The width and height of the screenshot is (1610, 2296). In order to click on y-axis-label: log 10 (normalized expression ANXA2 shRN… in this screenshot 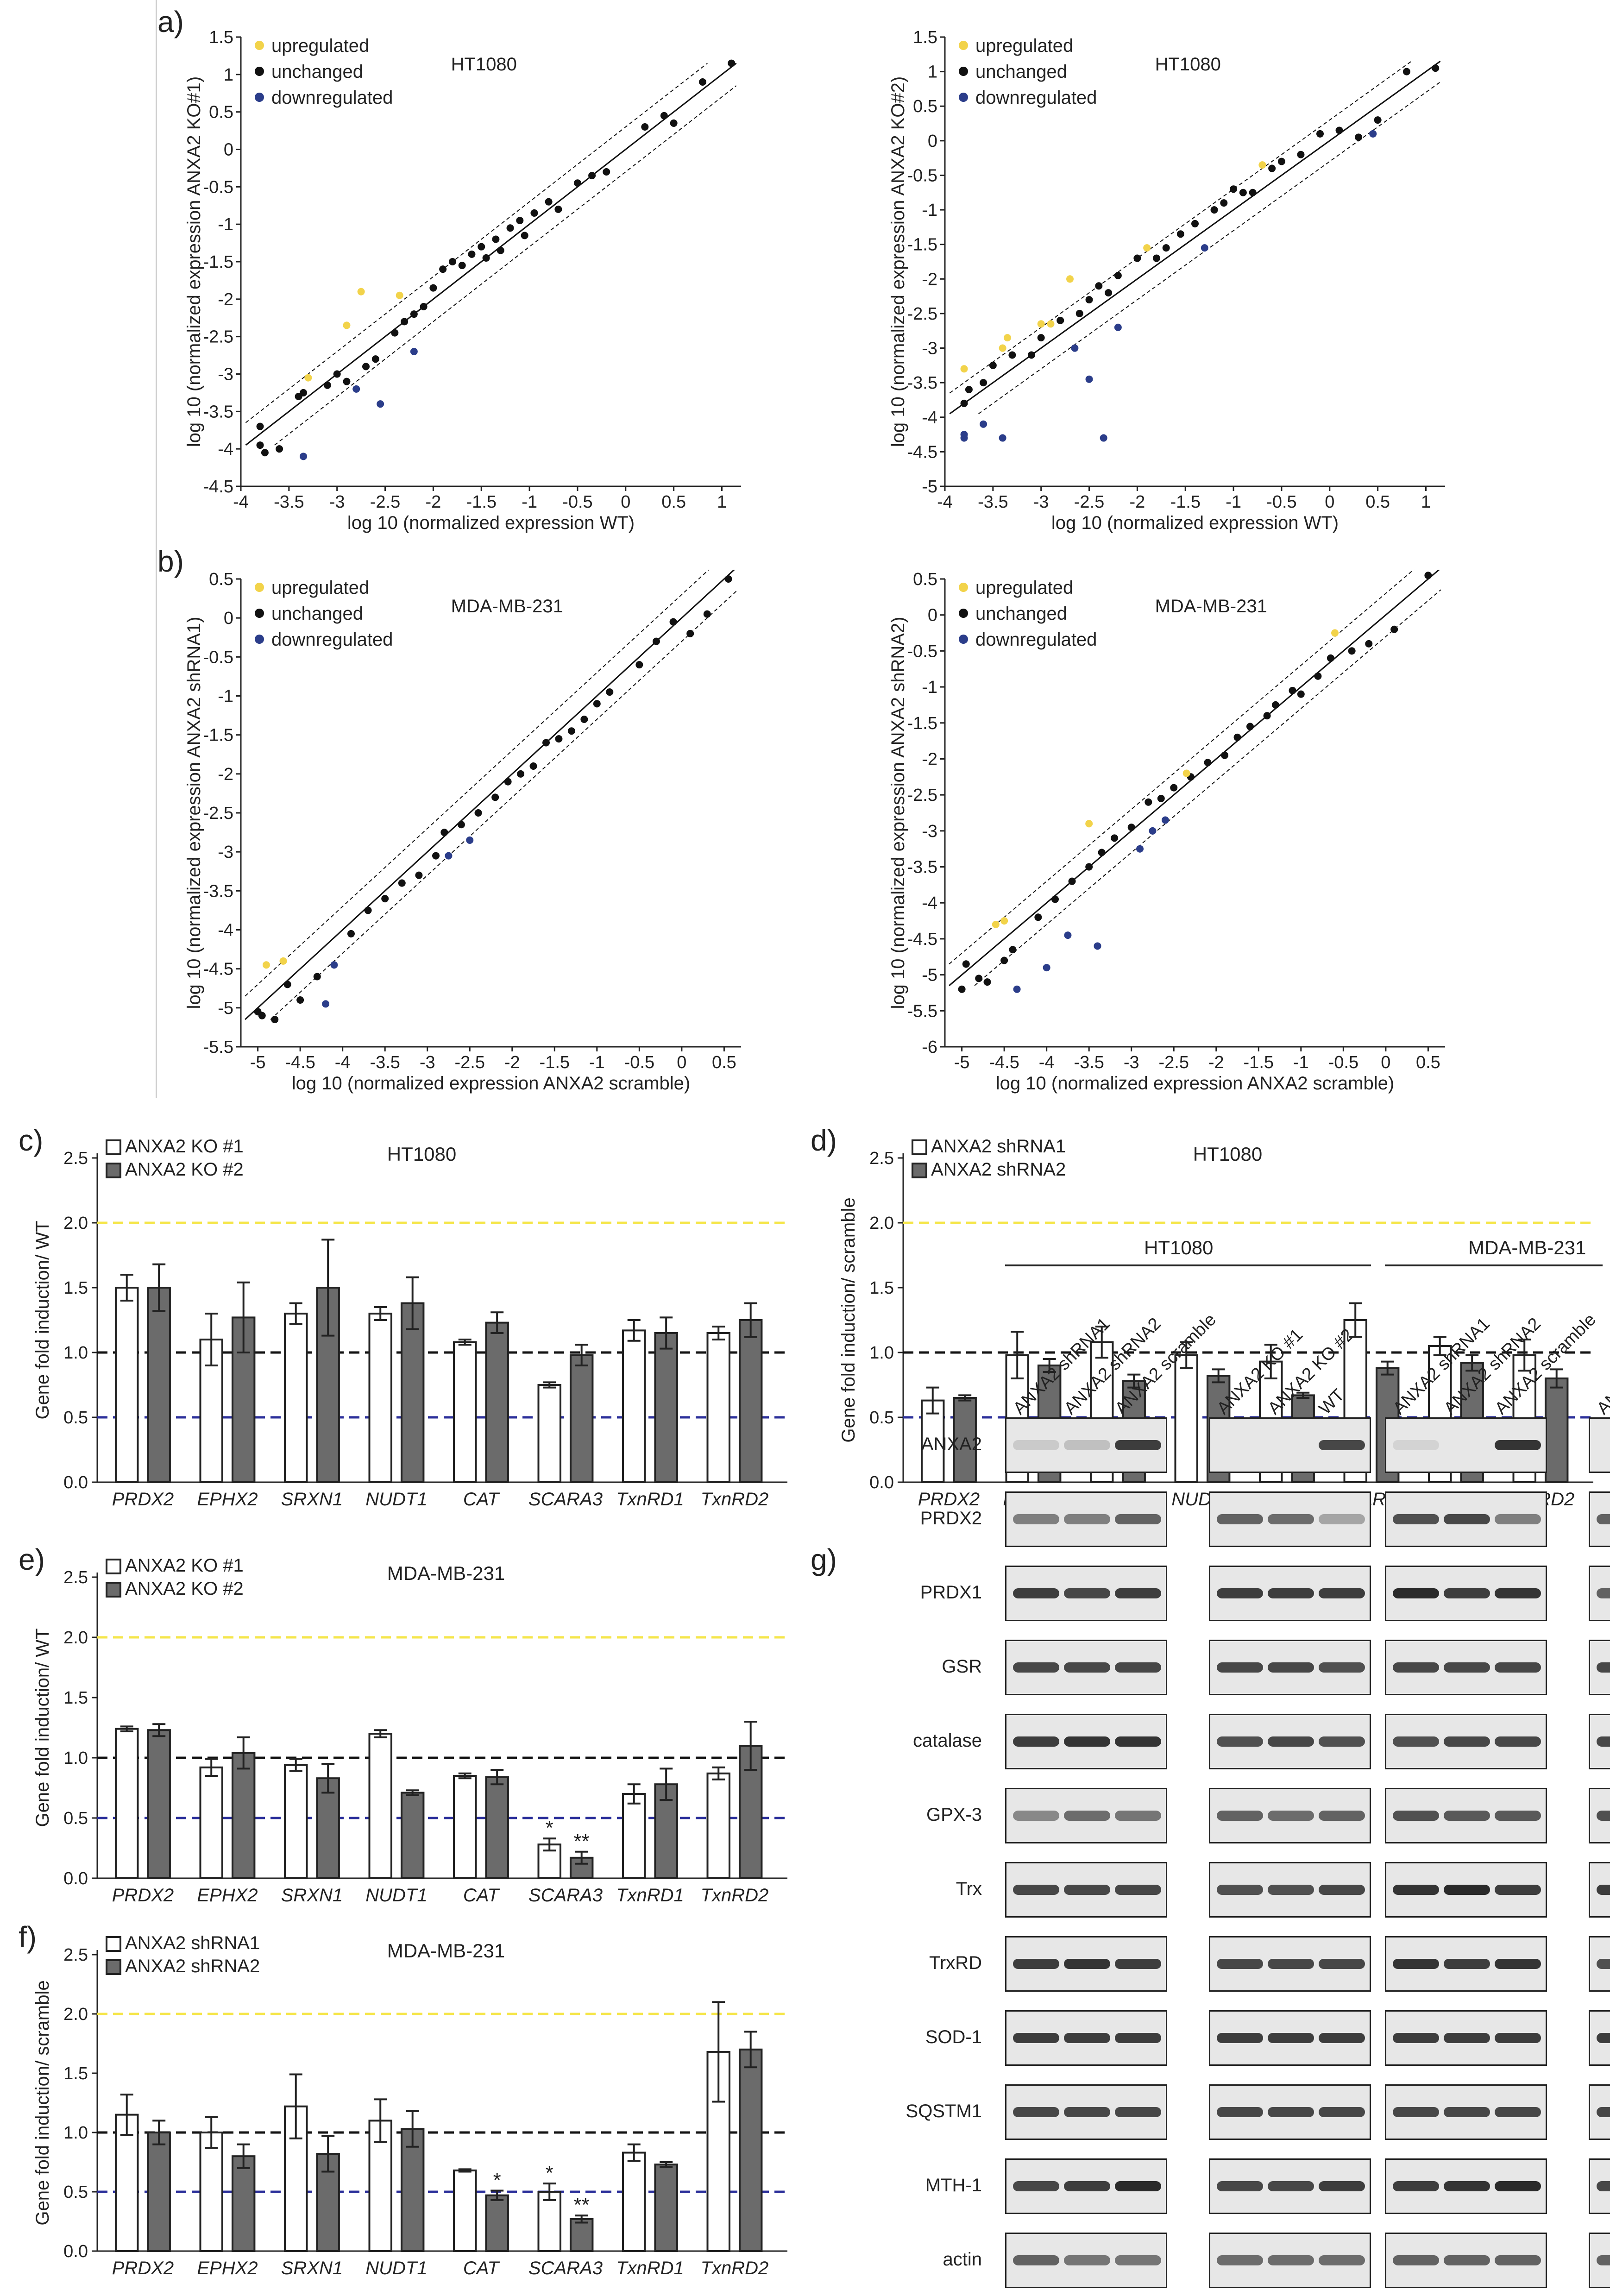, I will do `click(194, 812)`.